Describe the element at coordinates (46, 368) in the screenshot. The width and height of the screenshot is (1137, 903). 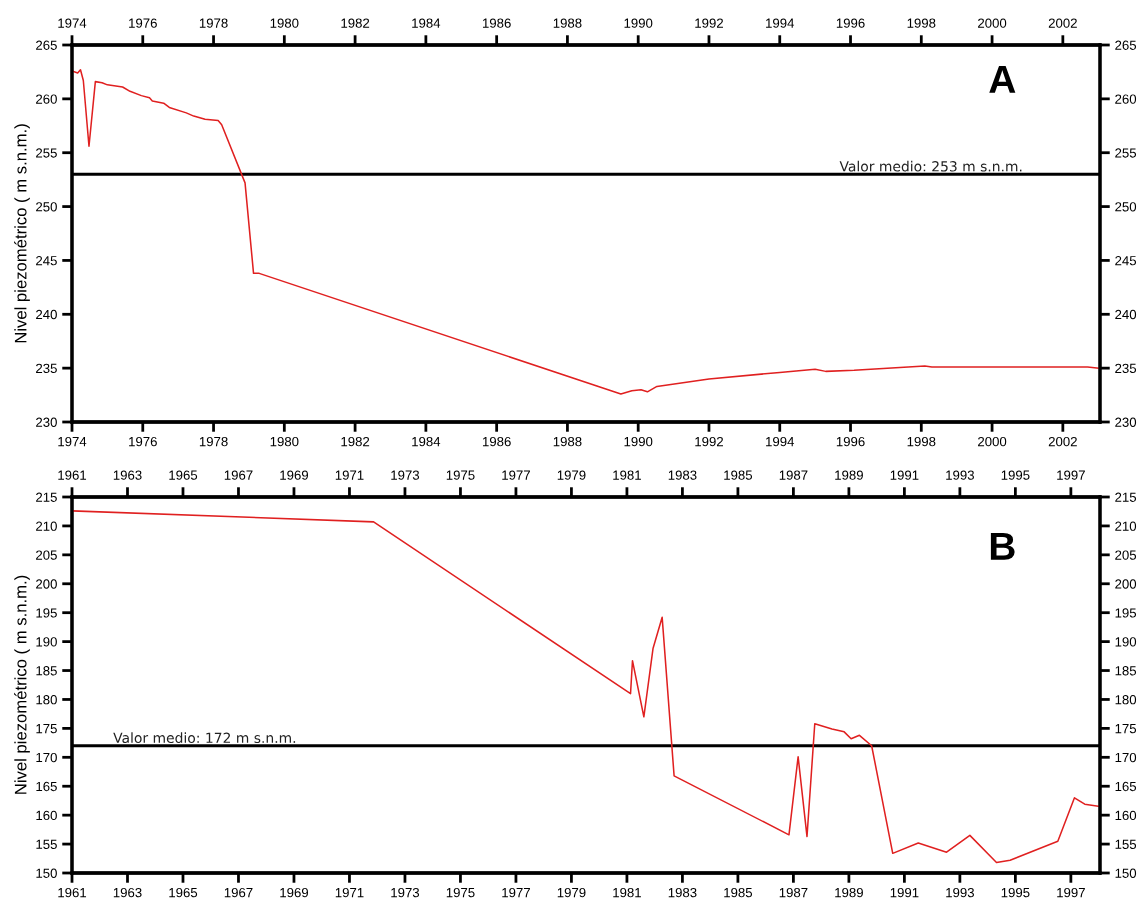
I see `y-tick-label: 235` at that location.